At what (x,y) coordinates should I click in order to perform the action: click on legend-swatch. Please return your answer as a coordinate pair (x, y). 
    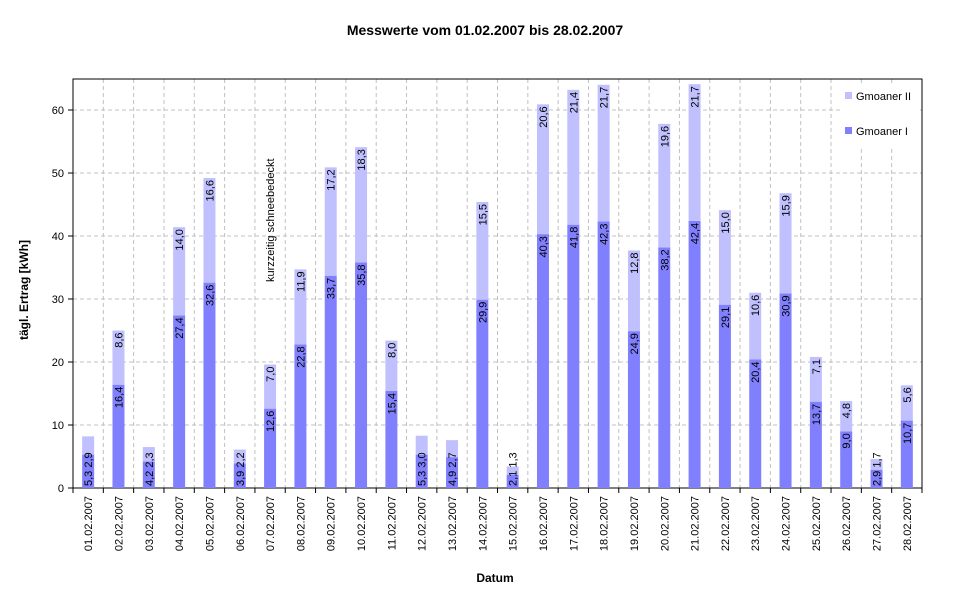
    Looking at the image, I should click on (848, 130).